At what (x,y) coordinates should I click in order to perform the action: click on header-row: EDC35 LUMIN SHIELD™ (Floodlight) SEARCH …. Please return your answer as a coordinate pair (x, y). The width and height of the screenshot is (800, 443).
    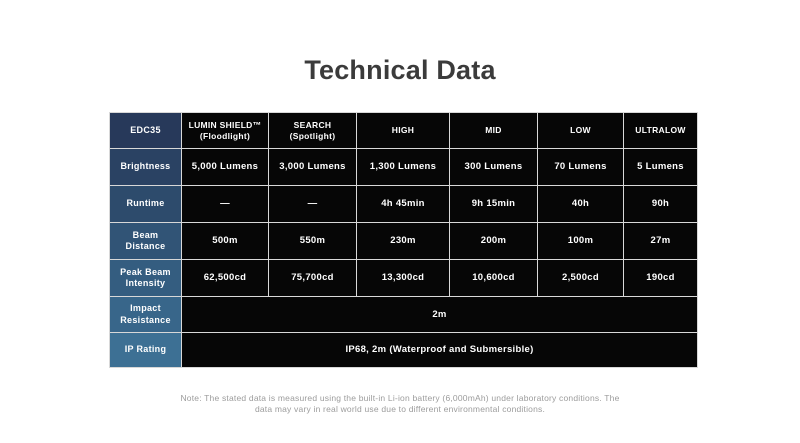
    Looking at the image, I should click on (403, 130).